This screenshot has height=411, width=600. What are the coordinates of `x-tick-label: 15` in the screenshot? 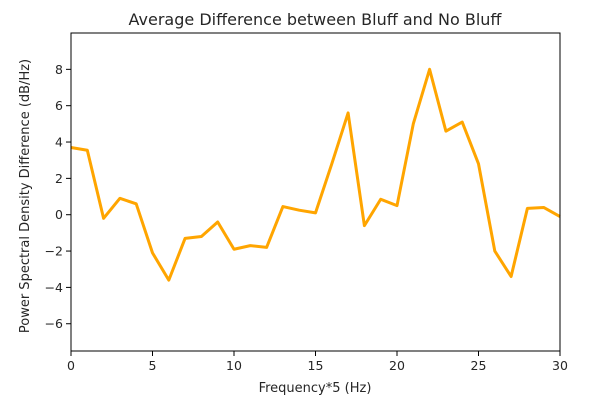 It's located at (316, 365).